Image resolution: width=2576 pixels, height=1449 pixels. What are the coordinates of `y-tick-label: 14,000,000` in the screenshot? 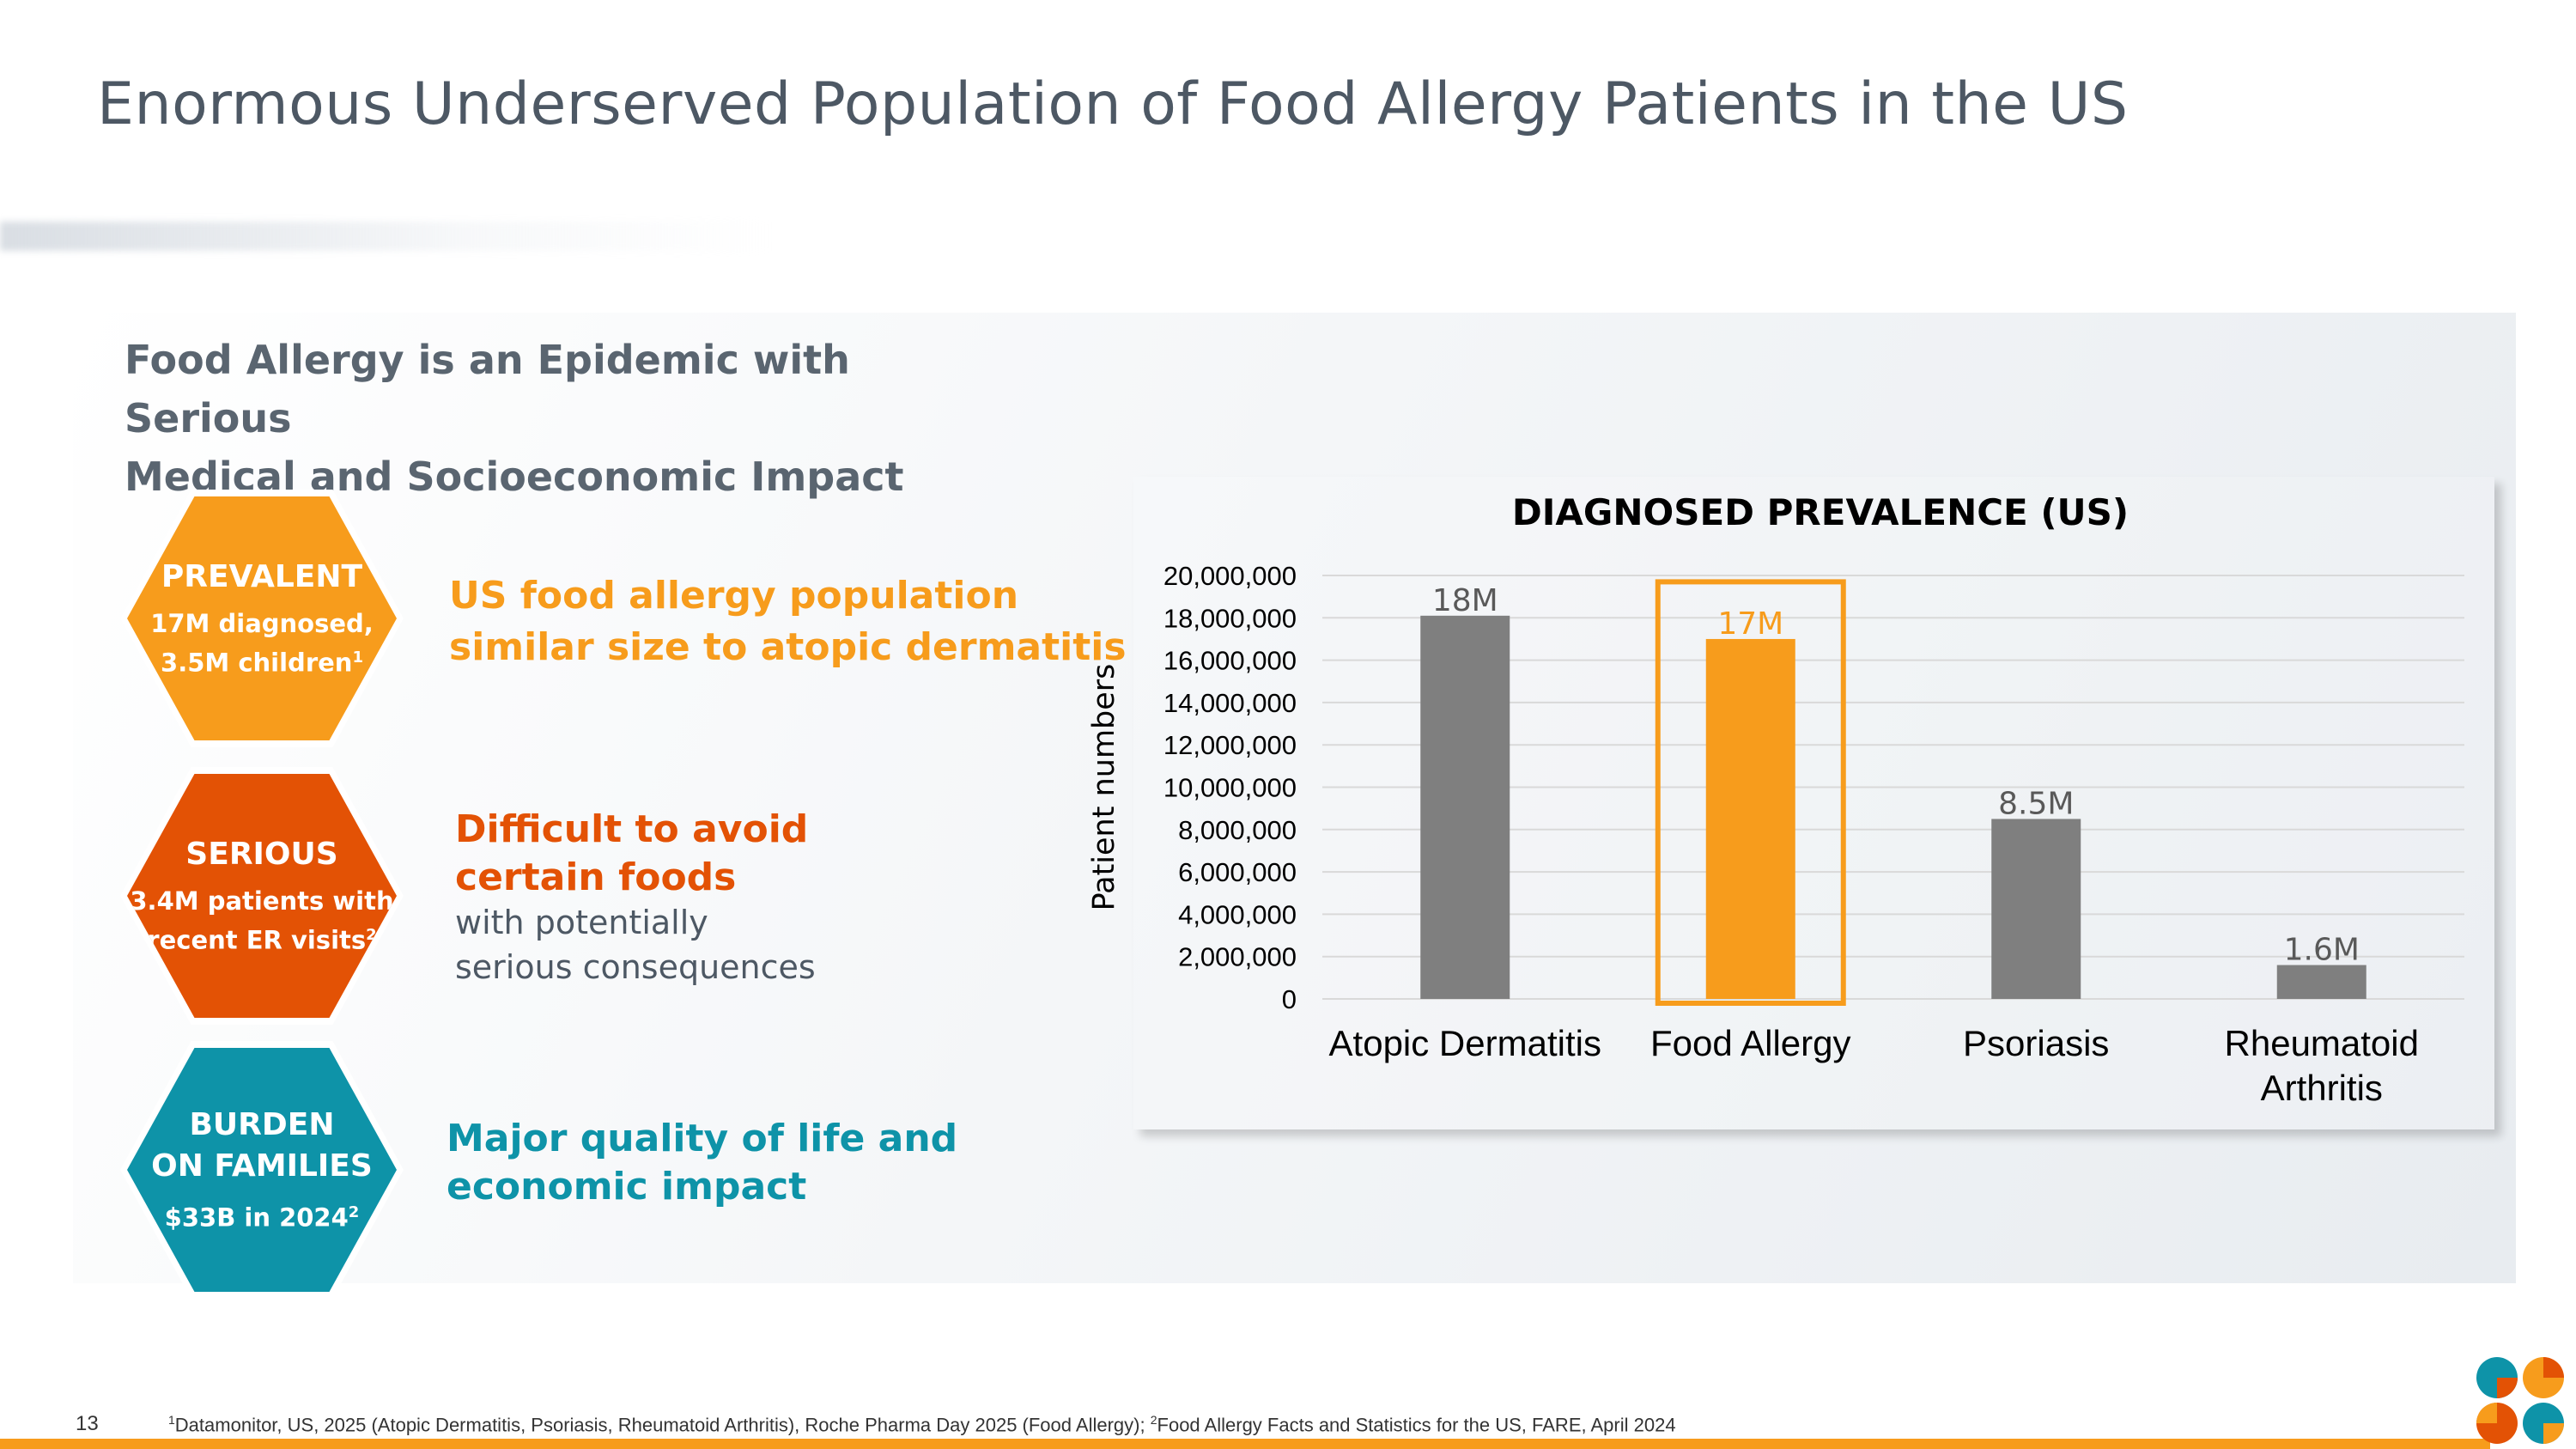 It's located at (1230, 703).